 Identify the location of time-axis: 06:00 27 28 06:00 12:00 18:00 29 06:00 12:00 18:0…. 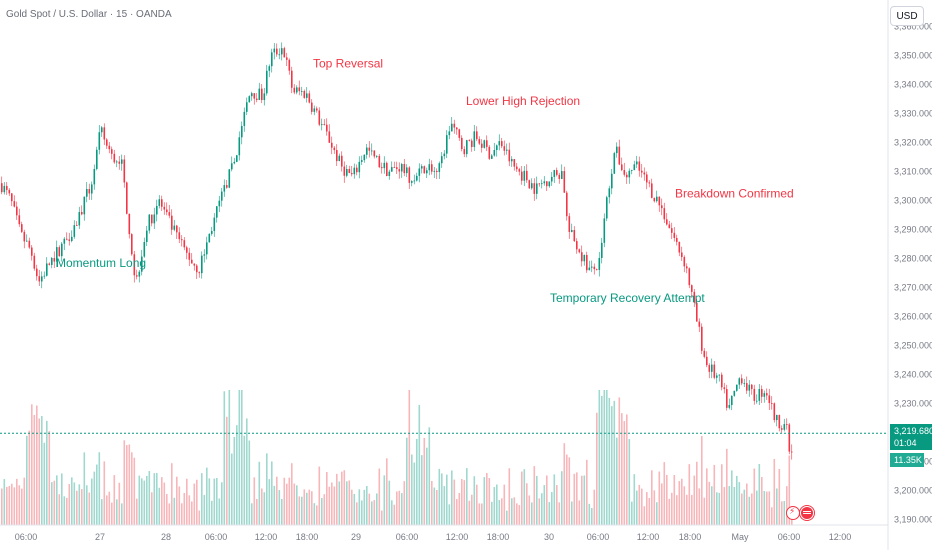
(433, 537).